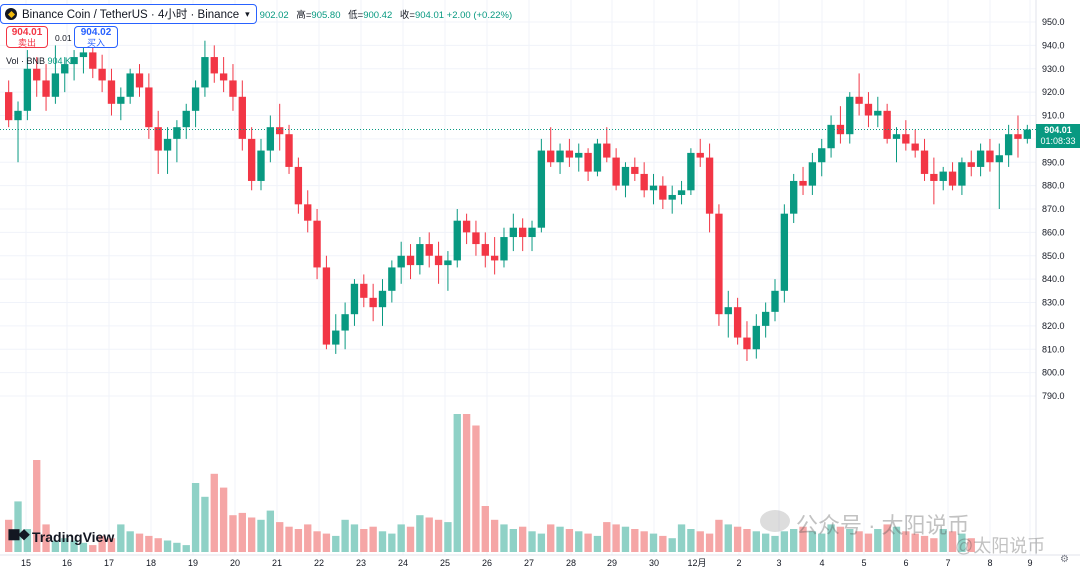  I want to click on sell-price: 904.01, so click(27, 32).